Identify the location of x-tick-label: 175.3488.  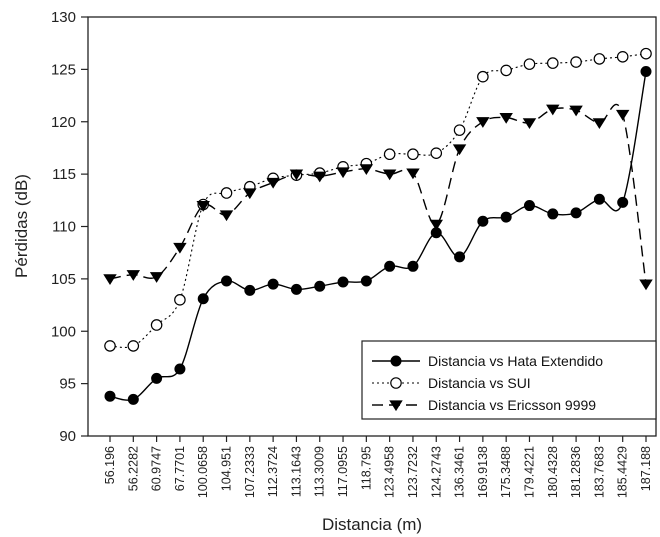
(506, 472).